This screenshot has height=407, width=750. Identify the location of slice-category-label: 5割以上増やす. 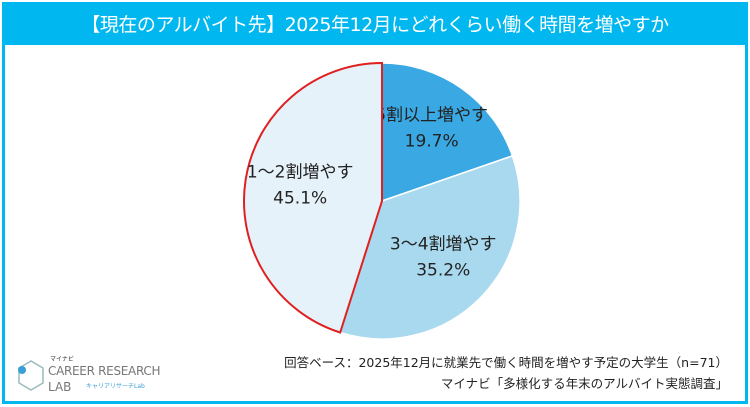
(431, 115).